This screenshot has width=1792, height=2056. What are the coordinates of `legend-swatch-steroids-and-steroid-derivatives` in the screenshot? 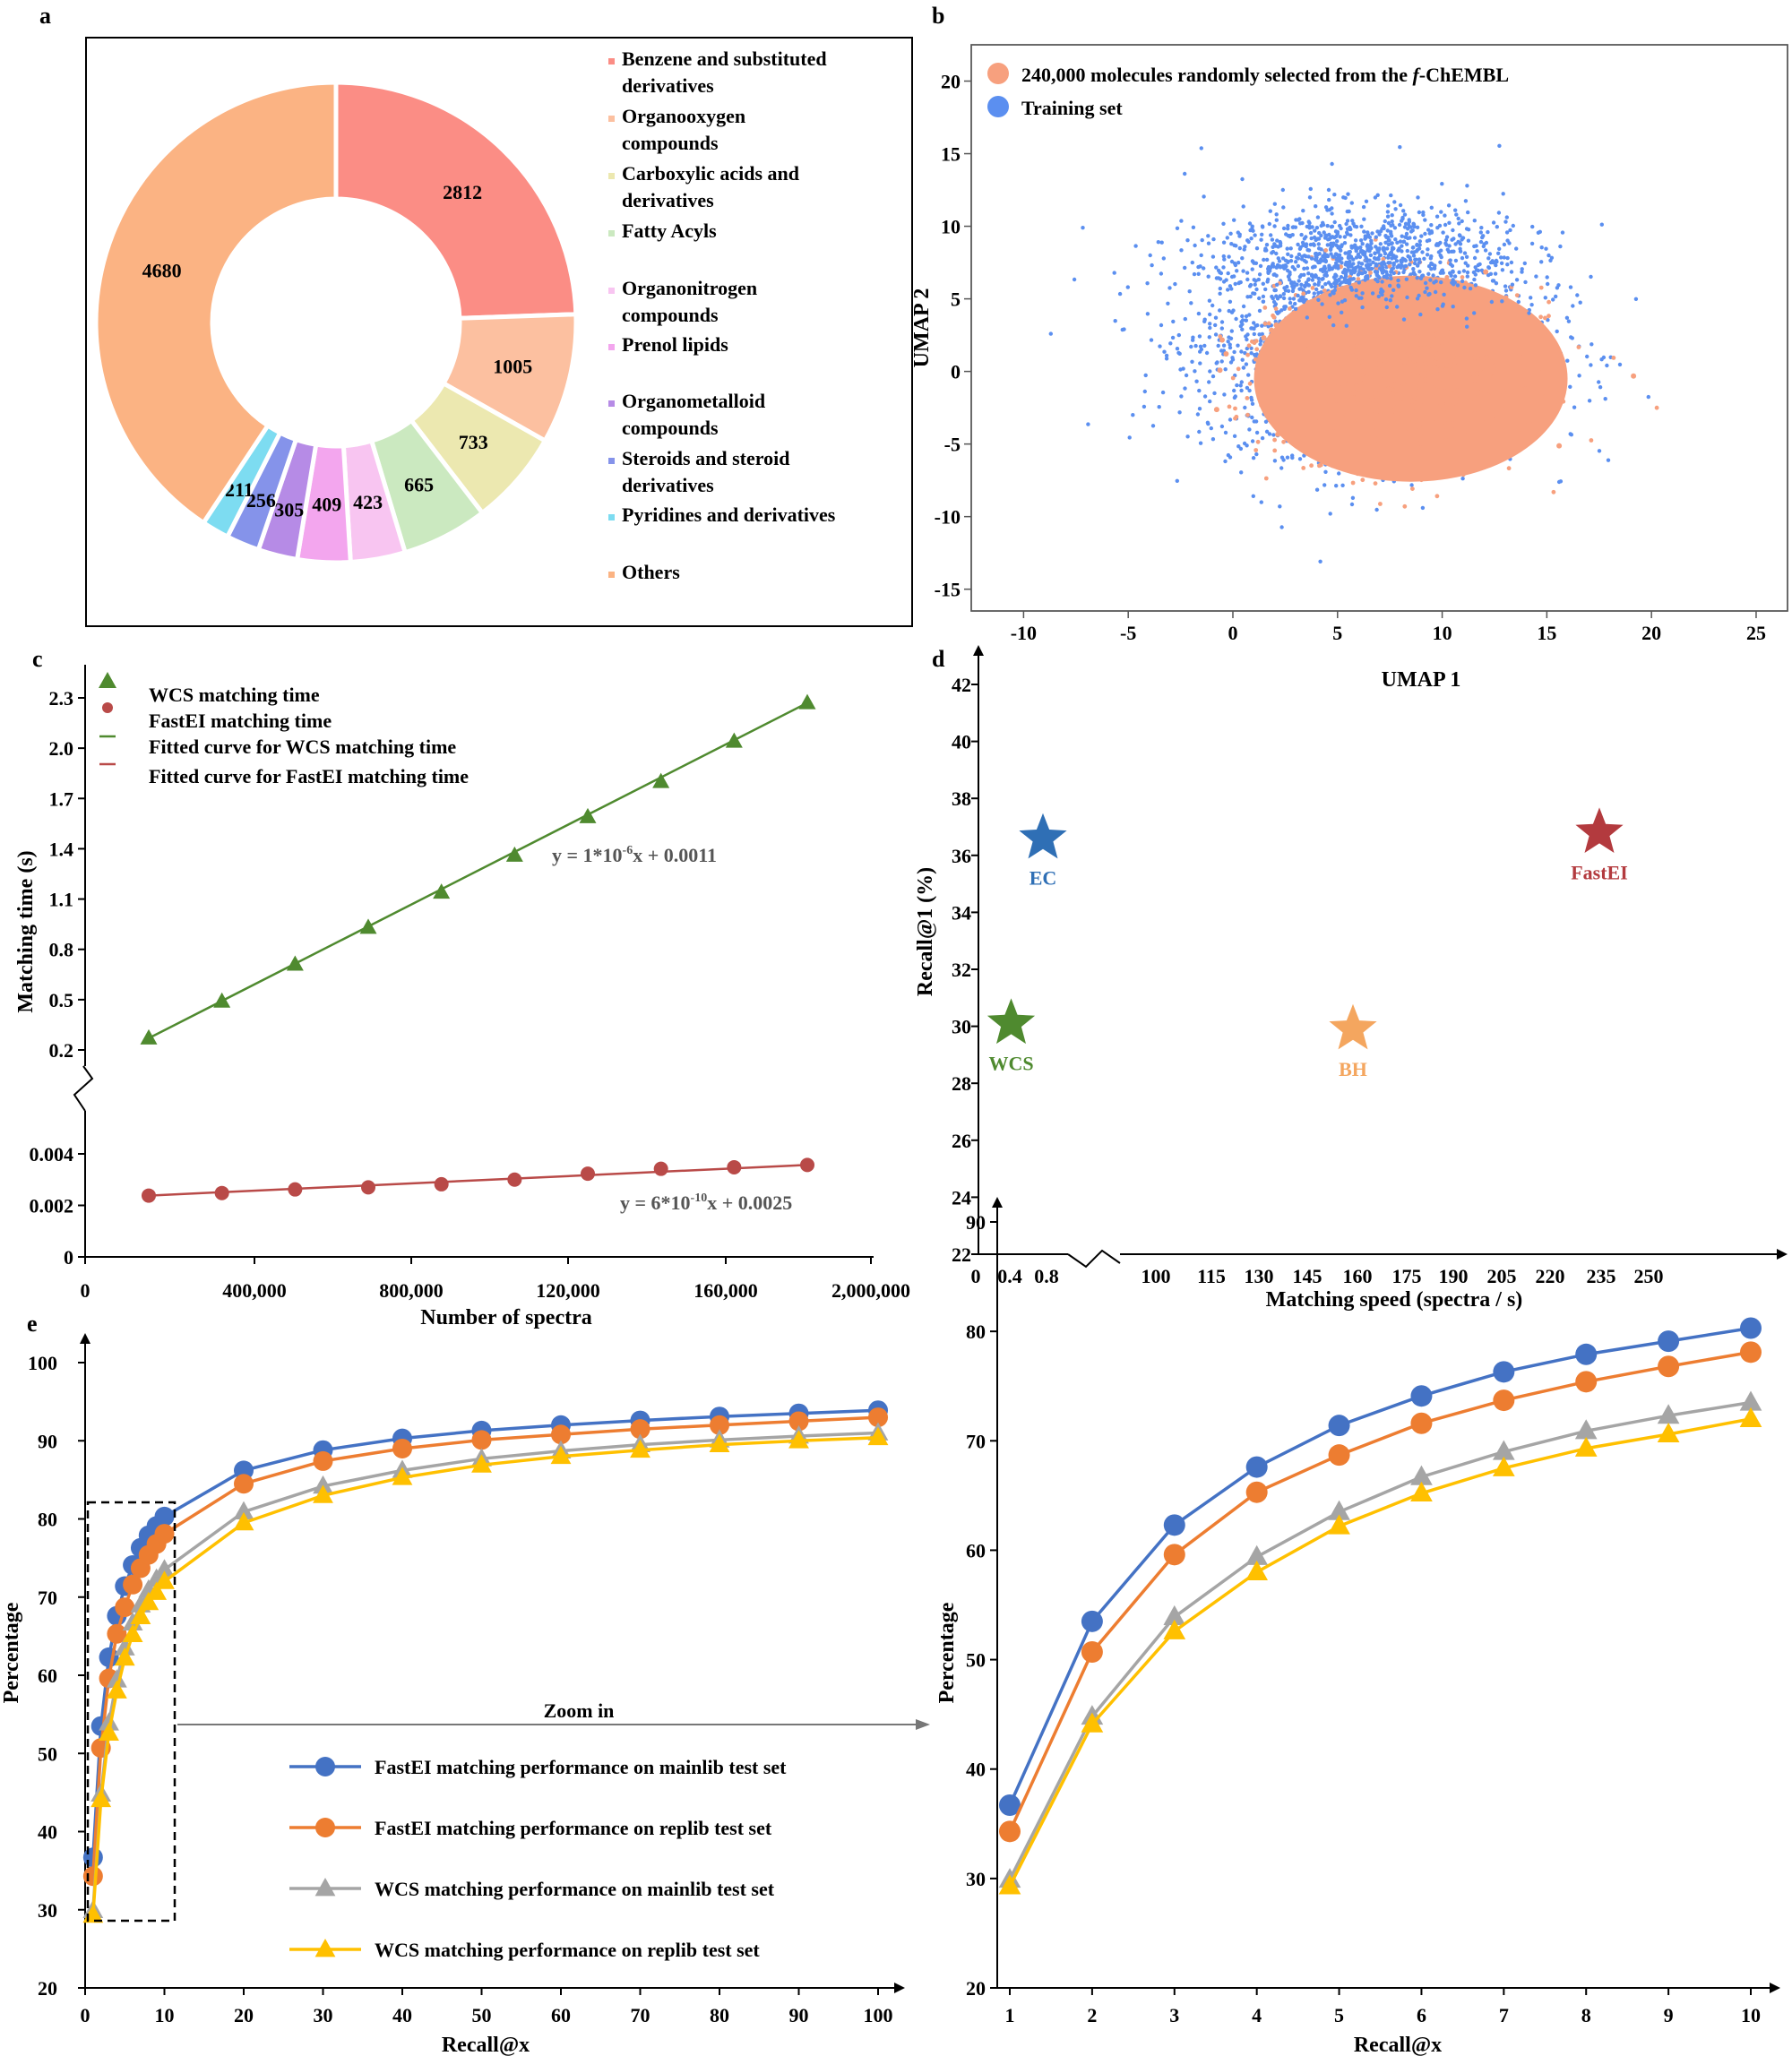 It's located at (611, 461).